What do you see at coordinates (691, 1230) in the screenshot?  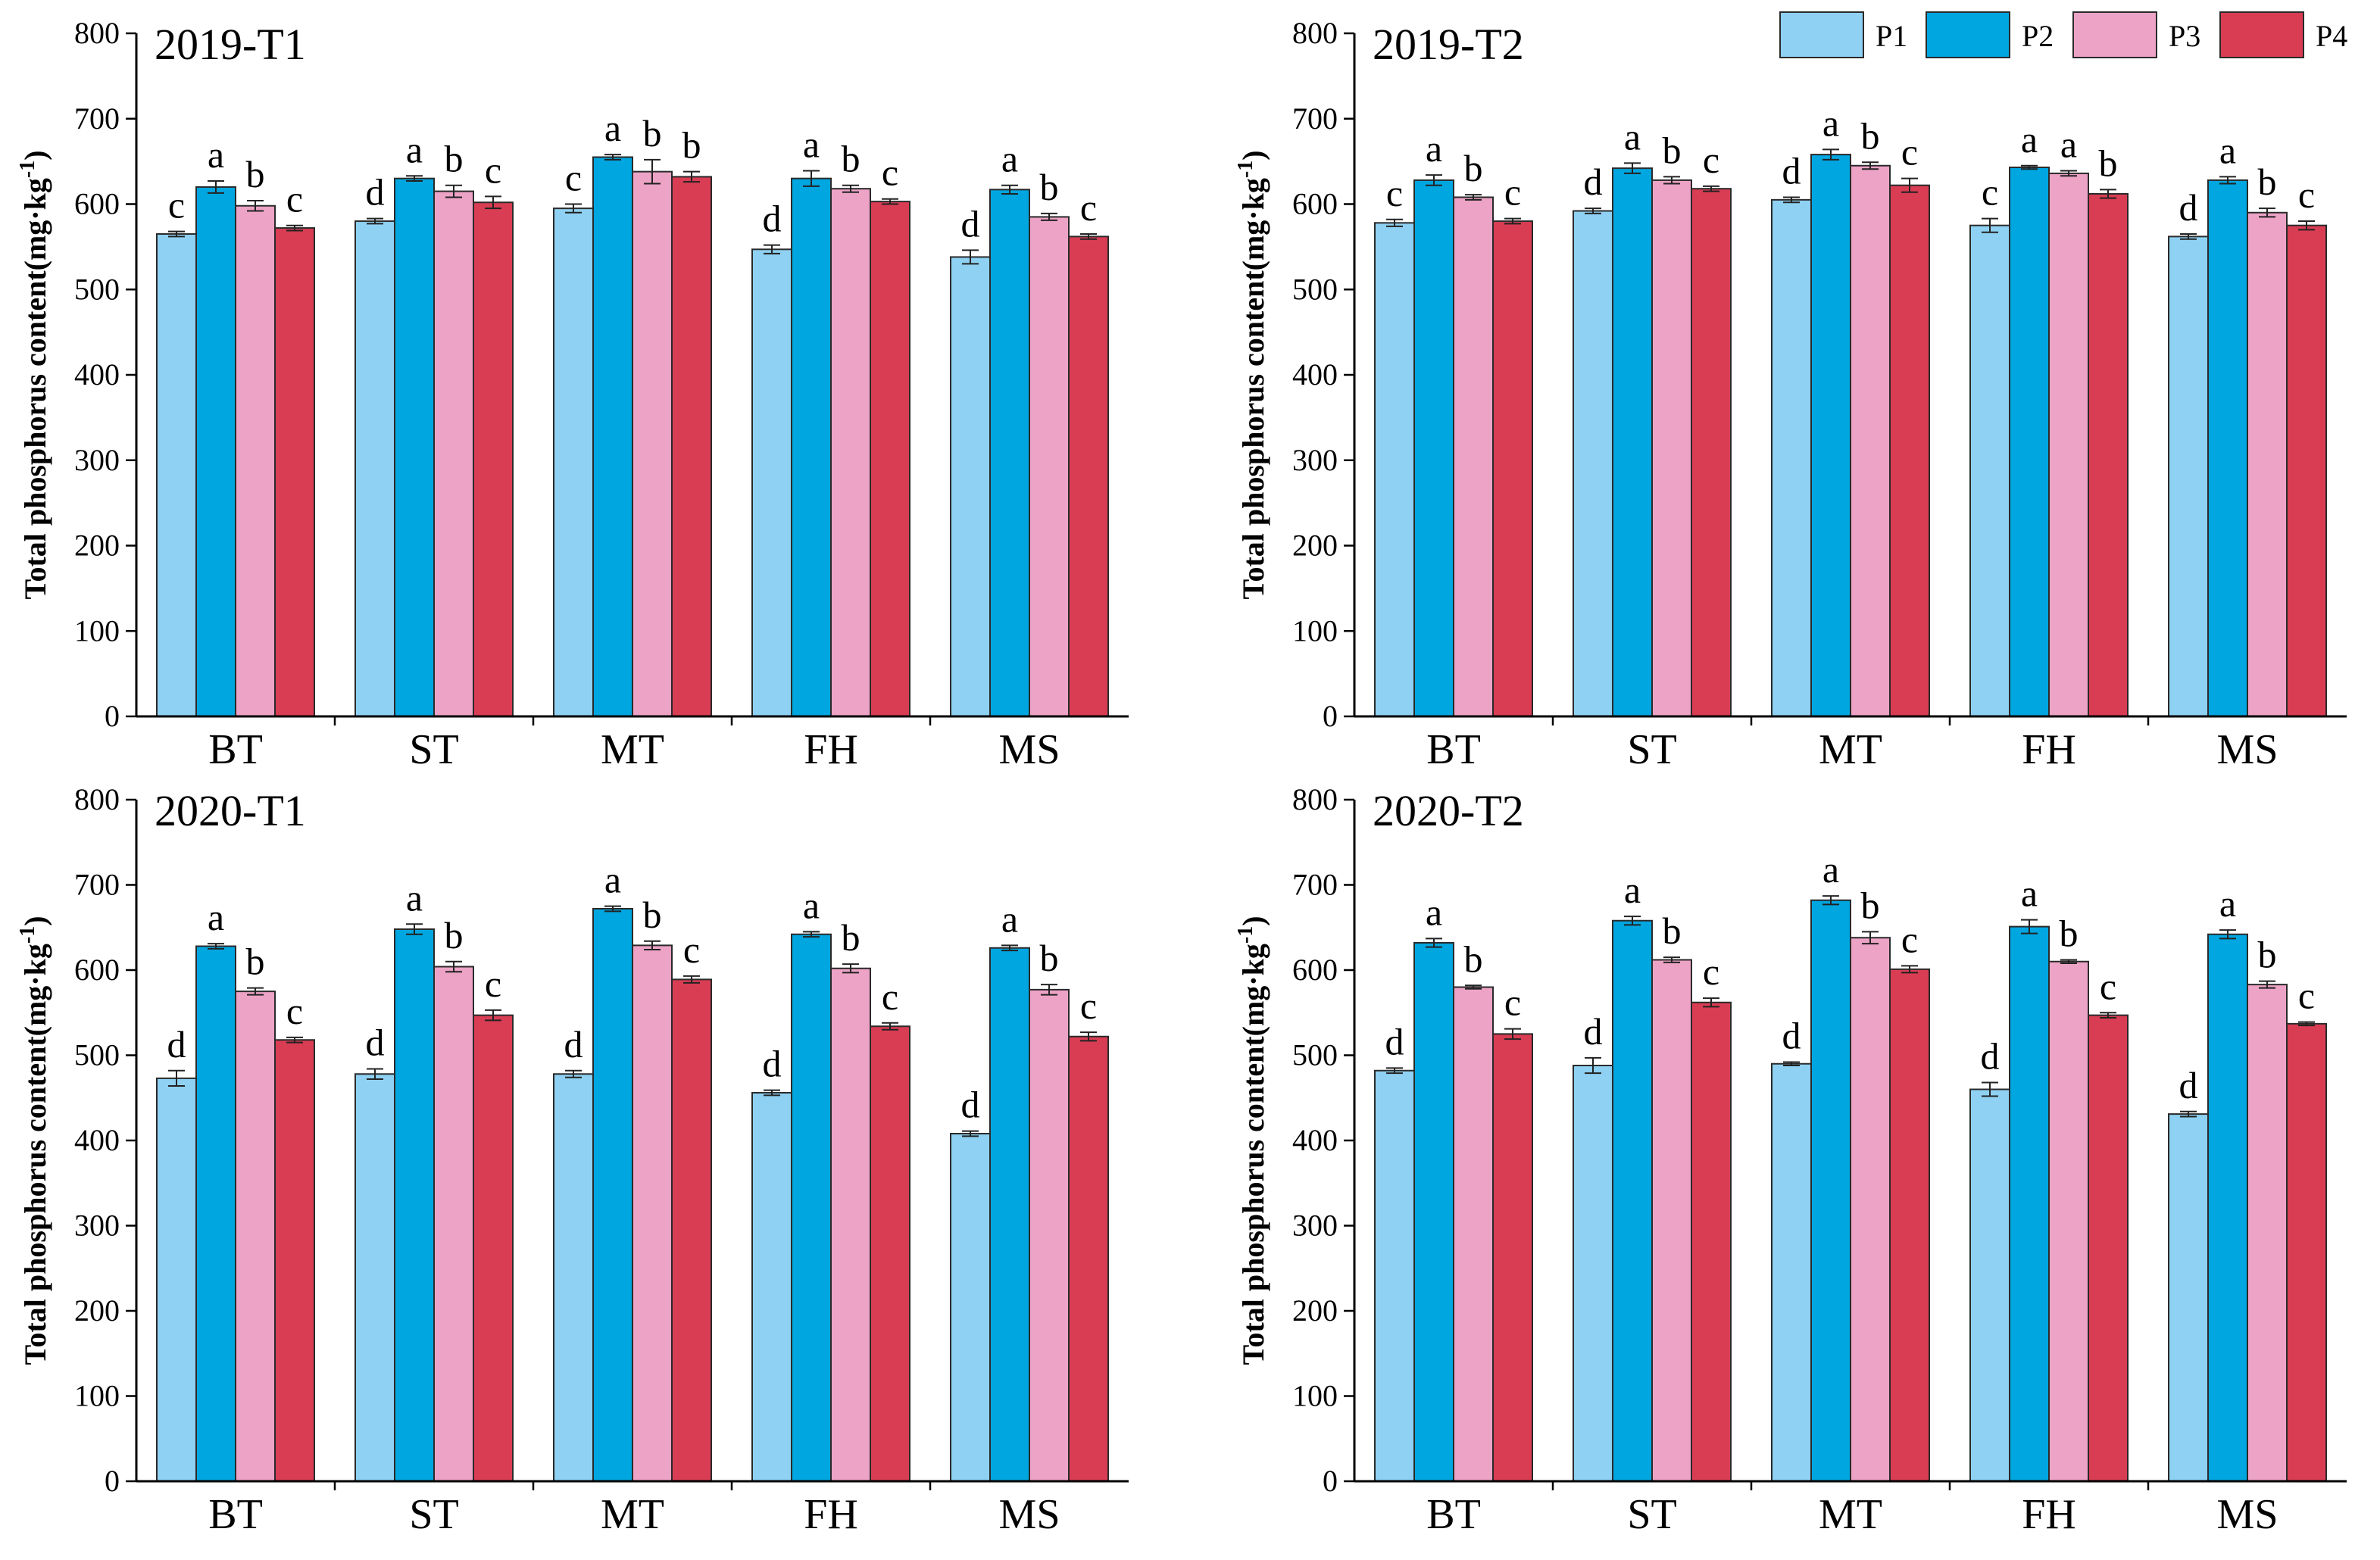 I see `bar-p4-mt` at bounding box center [691, 1230].